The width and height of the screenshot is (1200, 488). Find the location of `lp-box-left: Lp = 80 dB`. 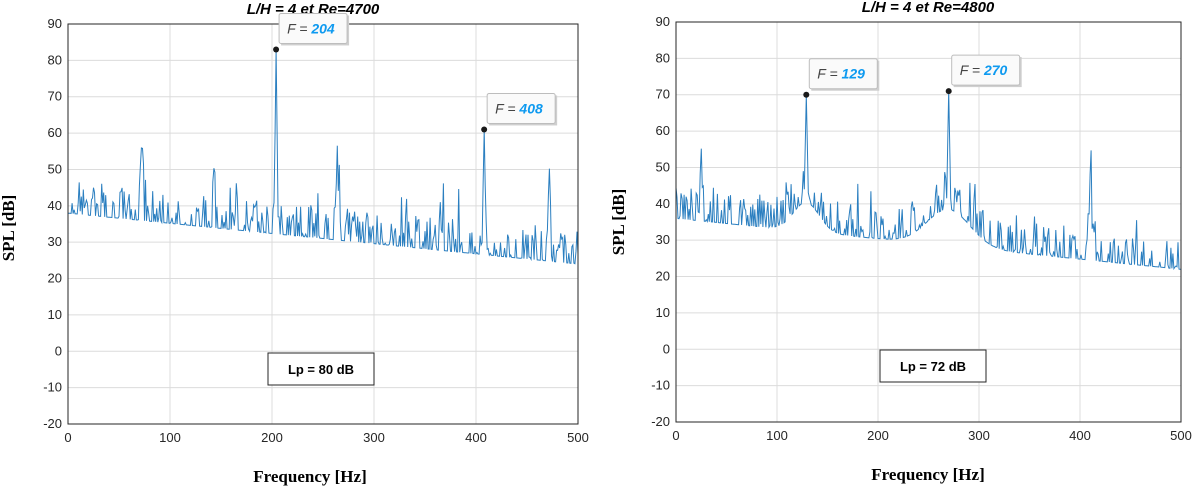

lp-box-left: Lp = 80 dB is located at coordinates (321, 369).